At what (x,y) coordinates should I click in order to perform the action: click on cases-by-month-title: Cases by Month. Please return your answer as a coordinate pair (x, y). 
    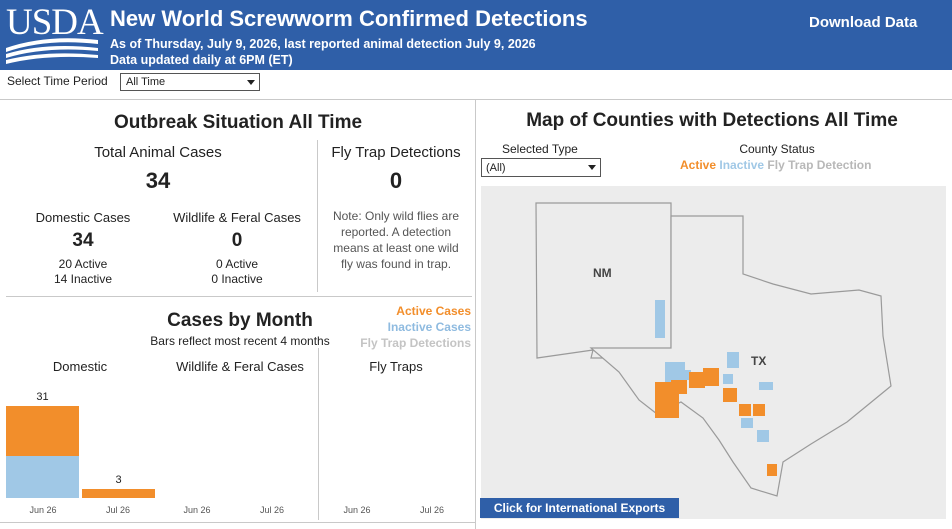
    Looking at the image, I should click on (240, 320).